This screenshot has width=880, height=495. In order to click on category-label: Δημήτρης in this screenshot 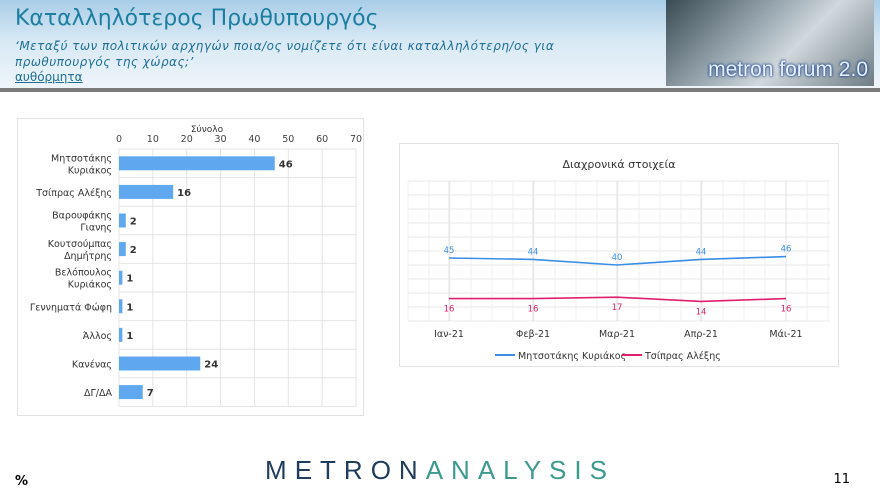, I will do `click(88, 256)`.